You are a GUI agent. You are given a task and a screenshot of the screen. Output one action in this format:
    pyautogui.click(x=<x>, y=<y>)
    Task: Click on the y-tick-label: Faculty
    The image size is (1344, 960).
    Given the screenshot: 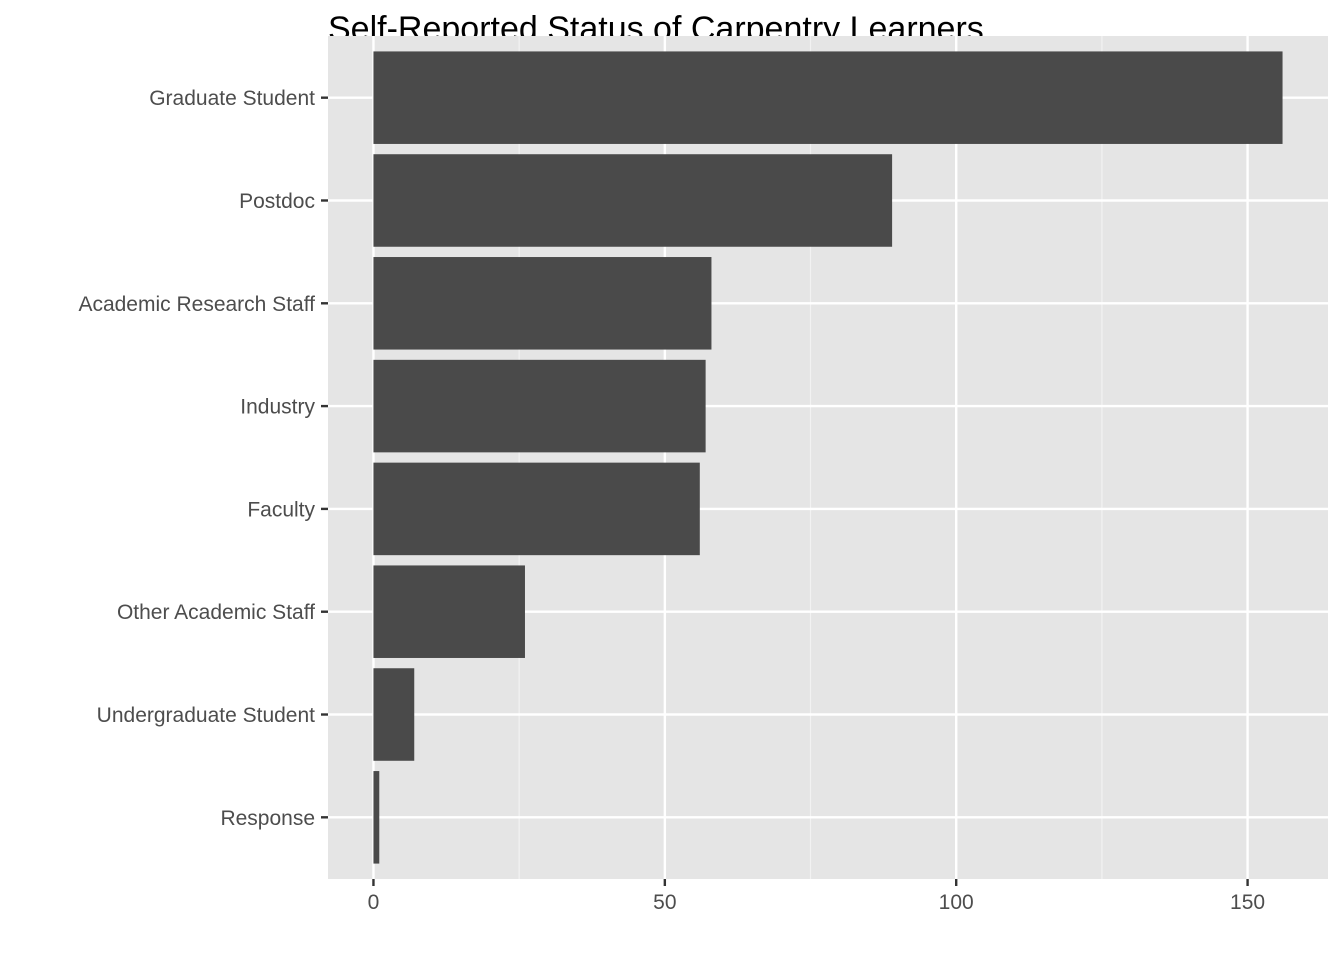 What is the action you would take?
    pyautogui.click(x=281, y=509)
    